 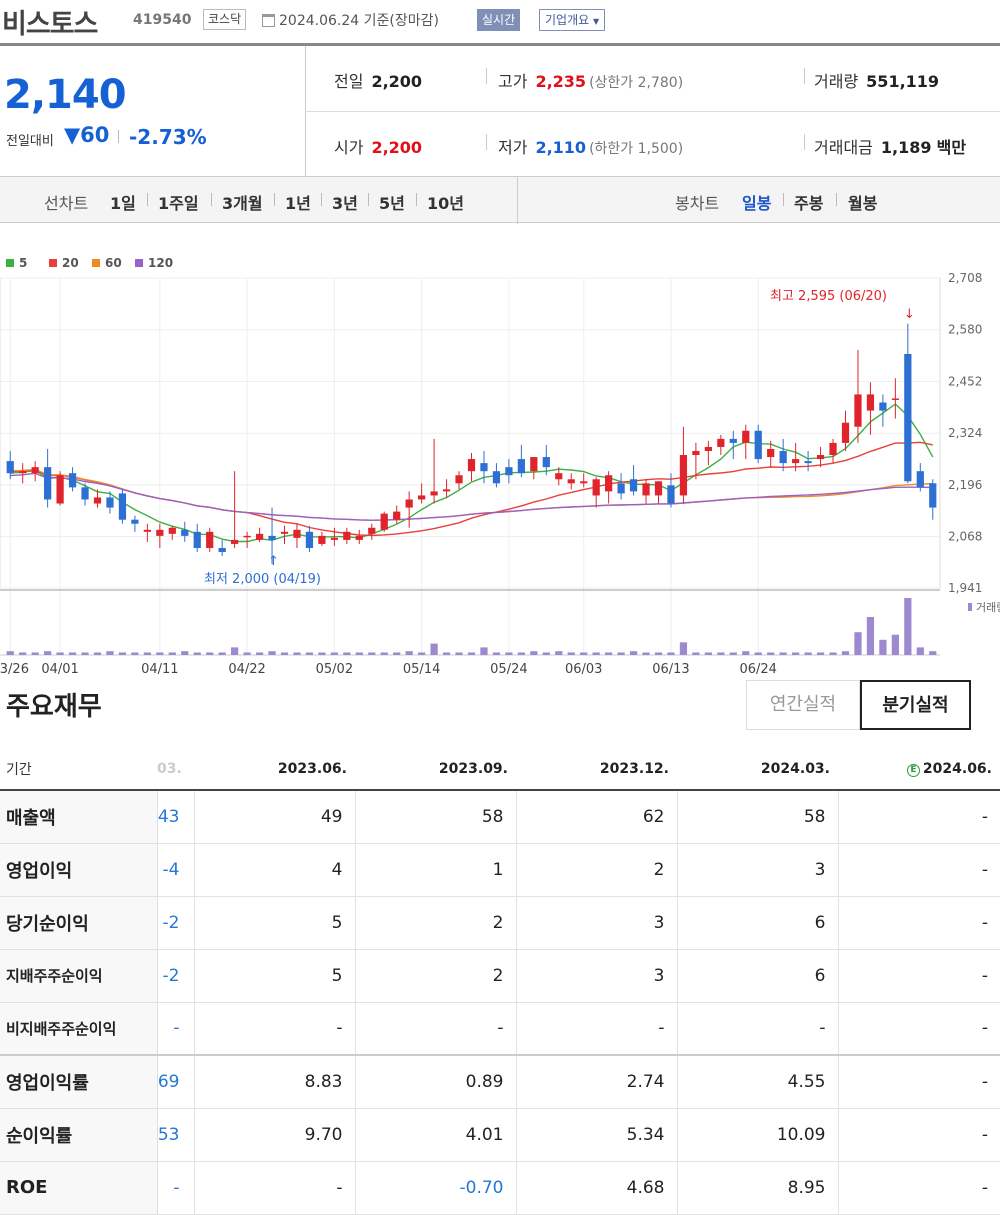 I want to click on low-value: 2,110, so click(x=561, y=147).